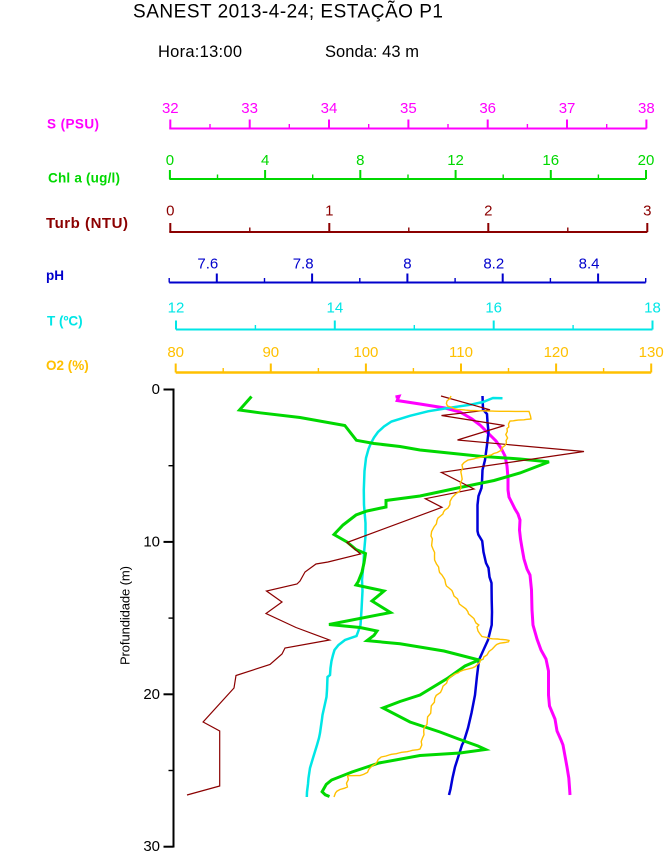 This screenshot has height=862, width=664. Describe the element at coordinates (651, 352) in the screenshot. I see `svg-text: 130` at that location.